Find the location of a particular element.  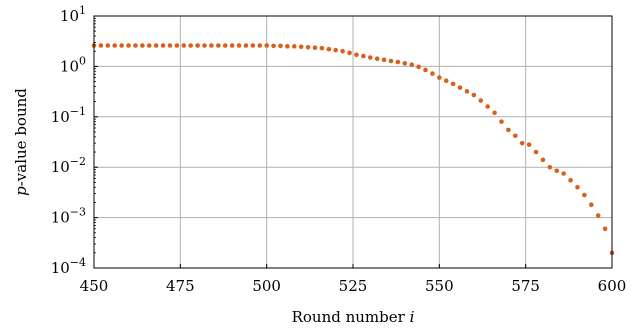

x-axis-title: Round number i is located at coordinates (353, 317).